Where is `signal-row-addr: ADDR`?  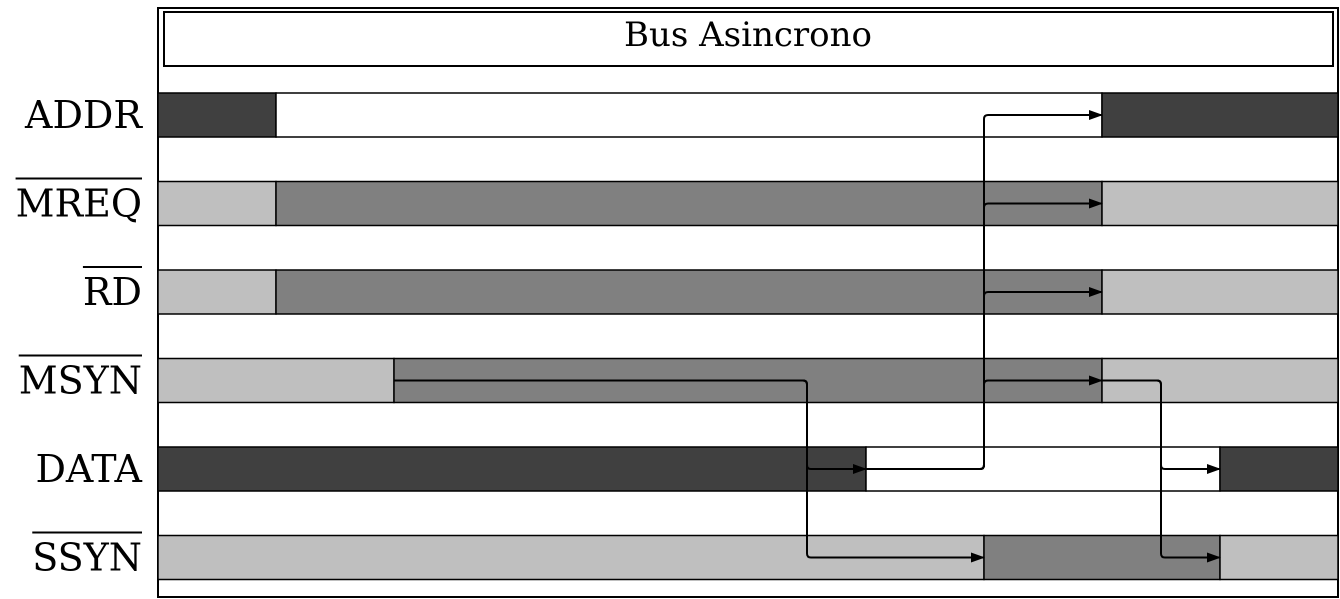 signal-row-addr: ADDR is located at coordinates (681, 115).